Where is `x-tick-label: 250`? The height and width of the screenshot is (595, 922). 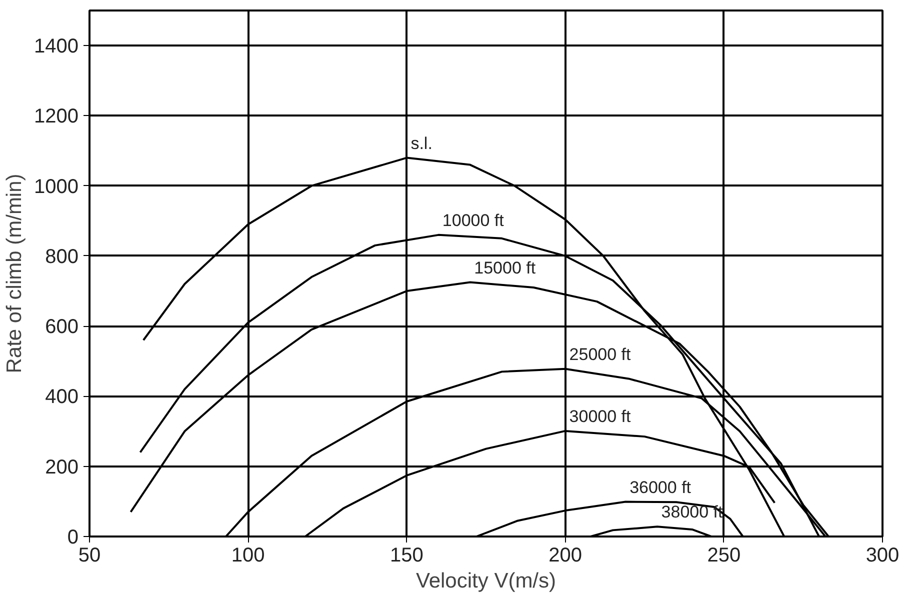
x-tick-label: 250 is located at coordinates (724, 555).